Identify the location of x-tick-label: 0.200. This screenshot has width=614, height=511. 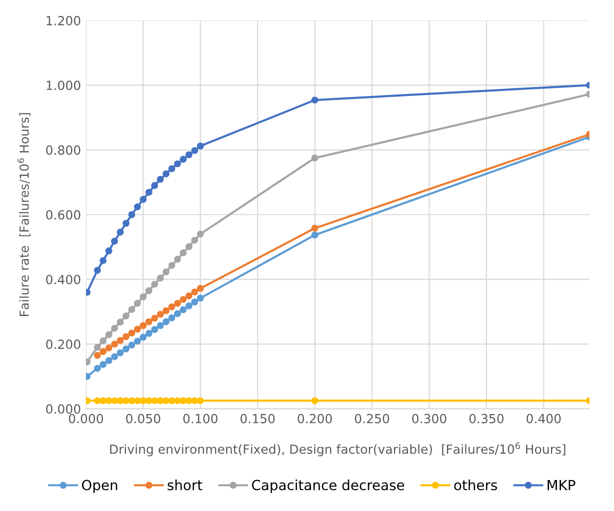
(315, 419).